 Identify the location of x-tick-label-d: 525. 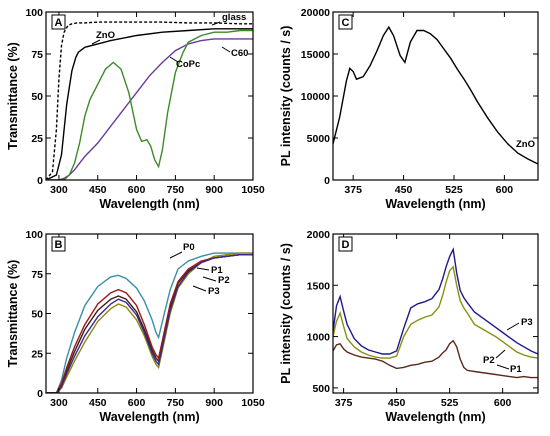
(450, 403).